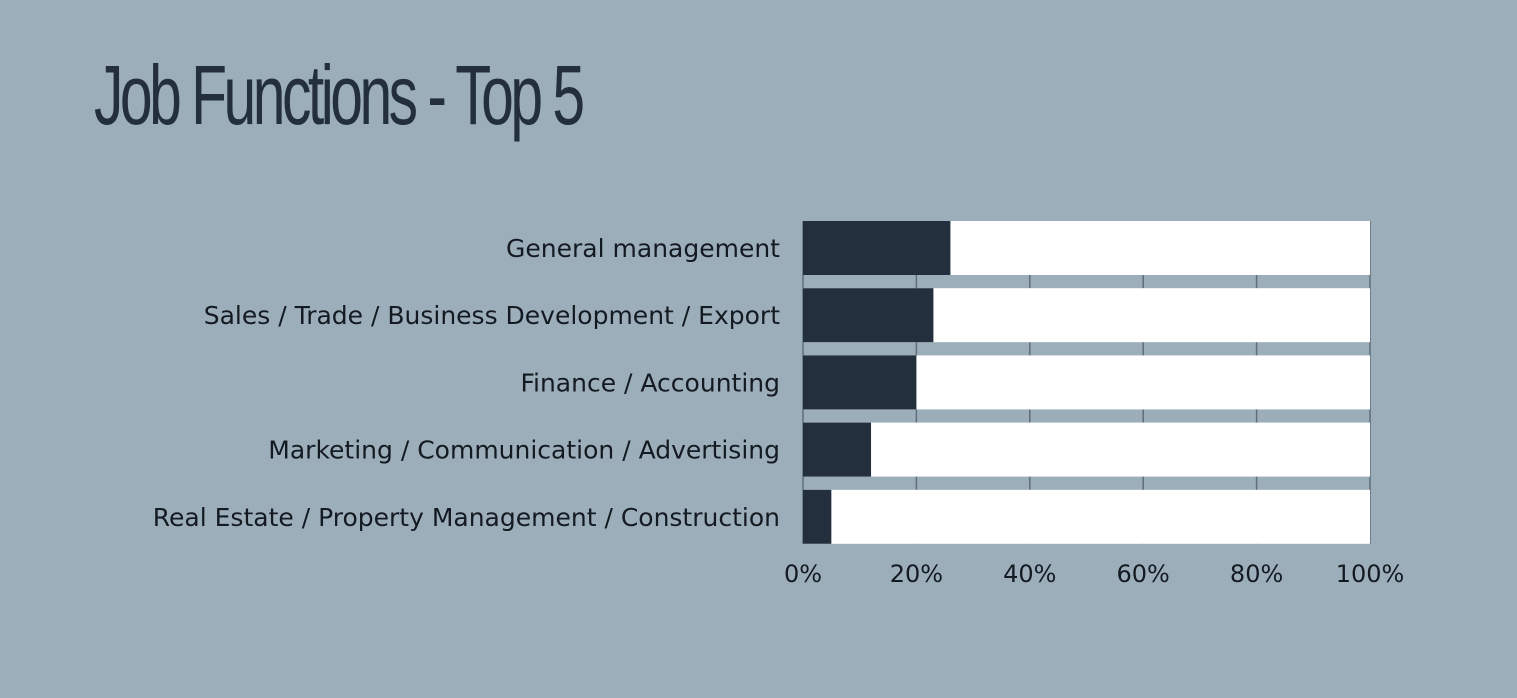 The height and width of the screenshot is (698, 1517). Describe the element at coordinates (1029, 574) in the screenshot. I see `x-tick-label: 40%` at that location.